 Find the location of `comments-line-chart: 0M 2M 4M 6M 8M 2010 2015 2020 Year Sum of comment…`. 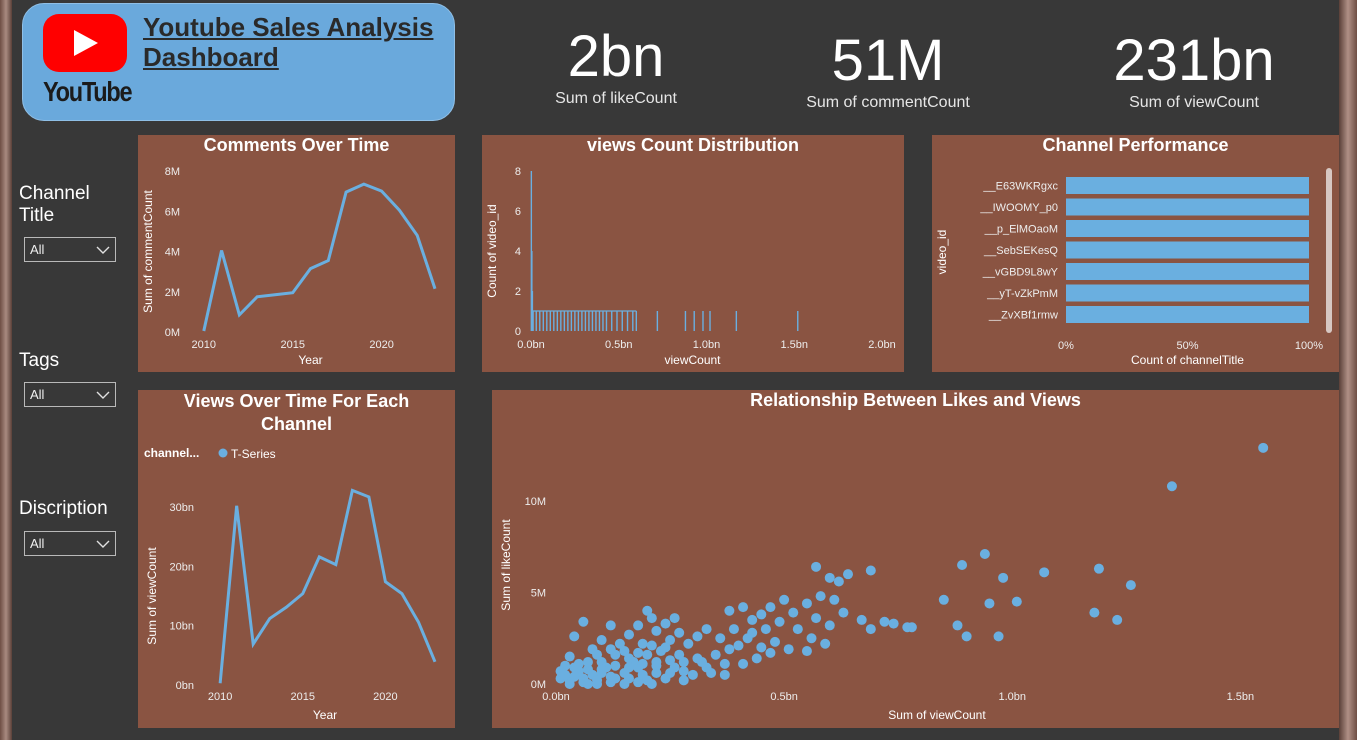

comments-line-chart: 0M 2M 4M 6M 8M 2010 2015 2020 Year Sum of comment… is located at coordinates (289, 266).